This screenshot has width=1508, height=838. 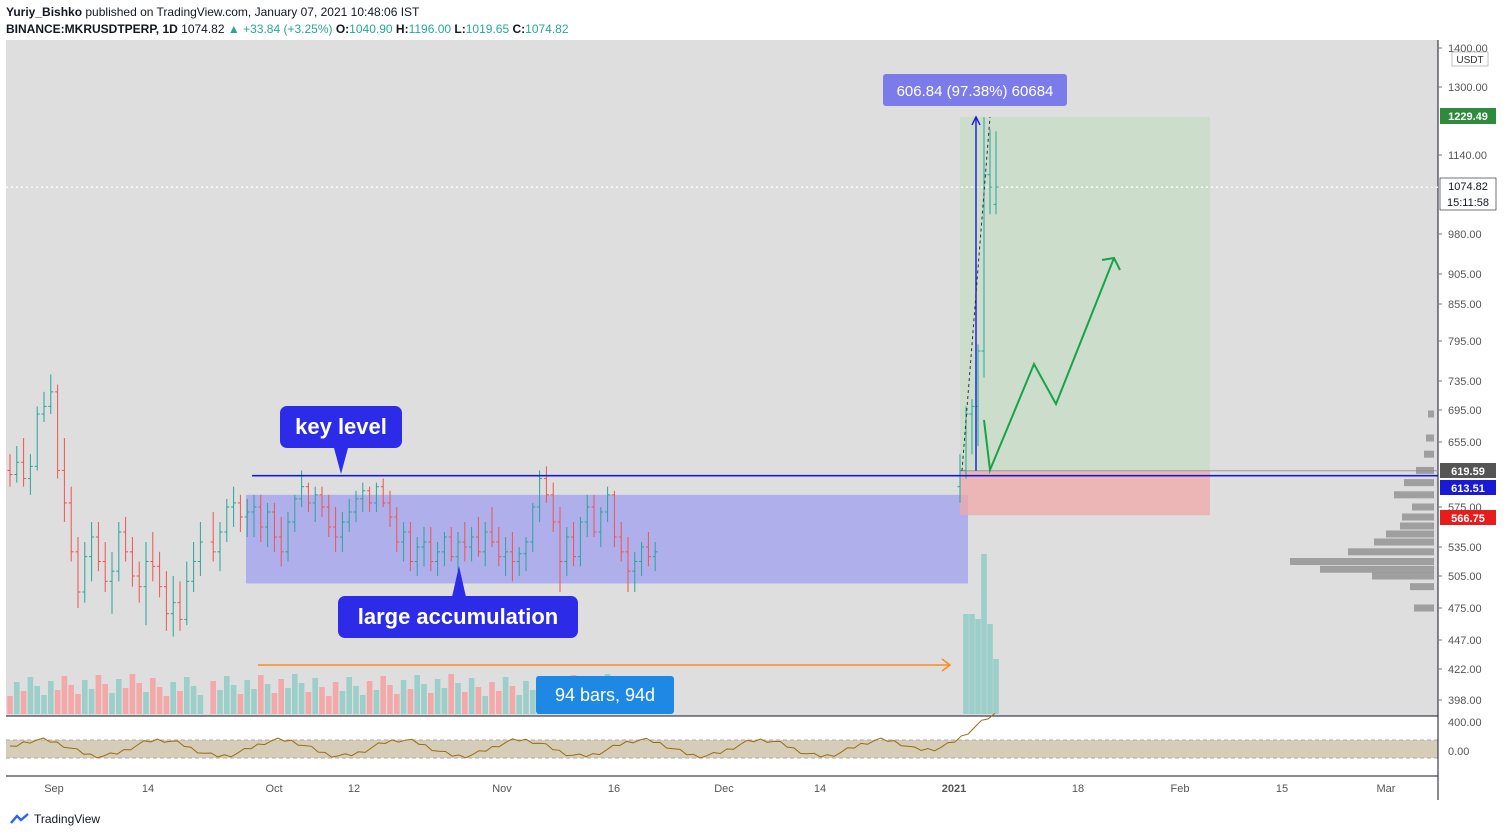 I want to click on key-level-callout, so click(x=341, y=427).